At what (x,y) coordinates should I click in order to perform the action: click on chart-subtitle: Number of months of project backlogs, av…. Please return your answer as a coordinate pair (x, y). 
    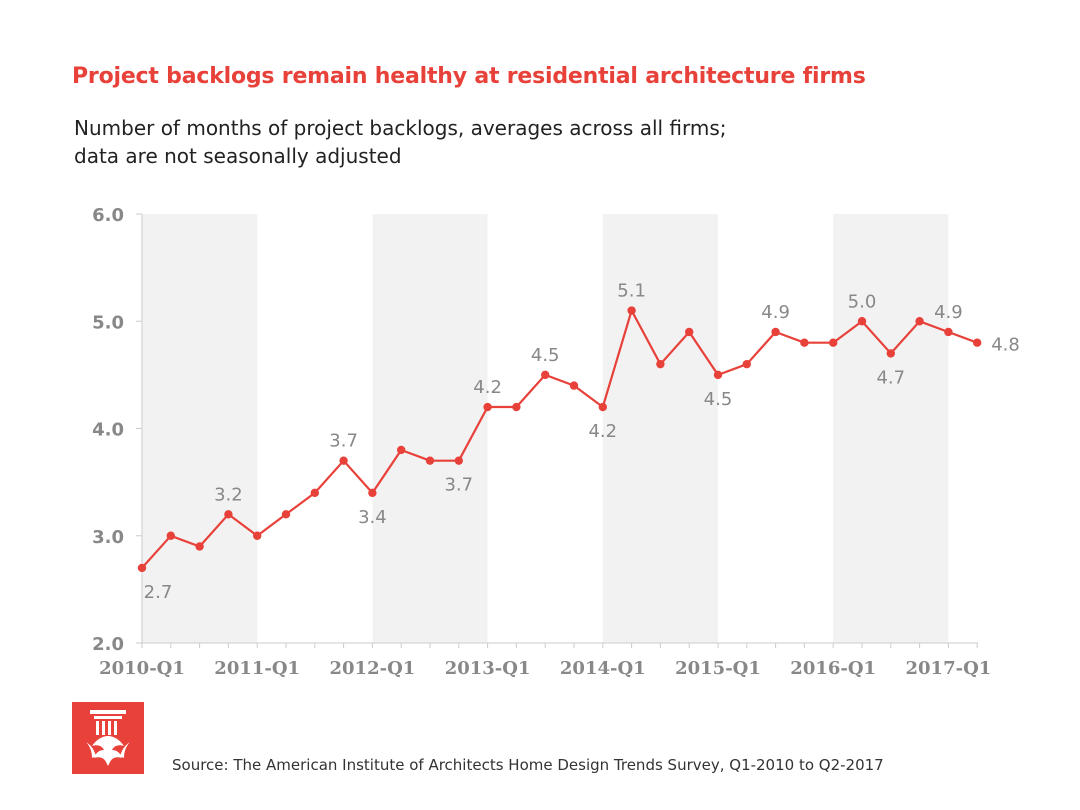
    Looking at the image, I should click on (454, 142).